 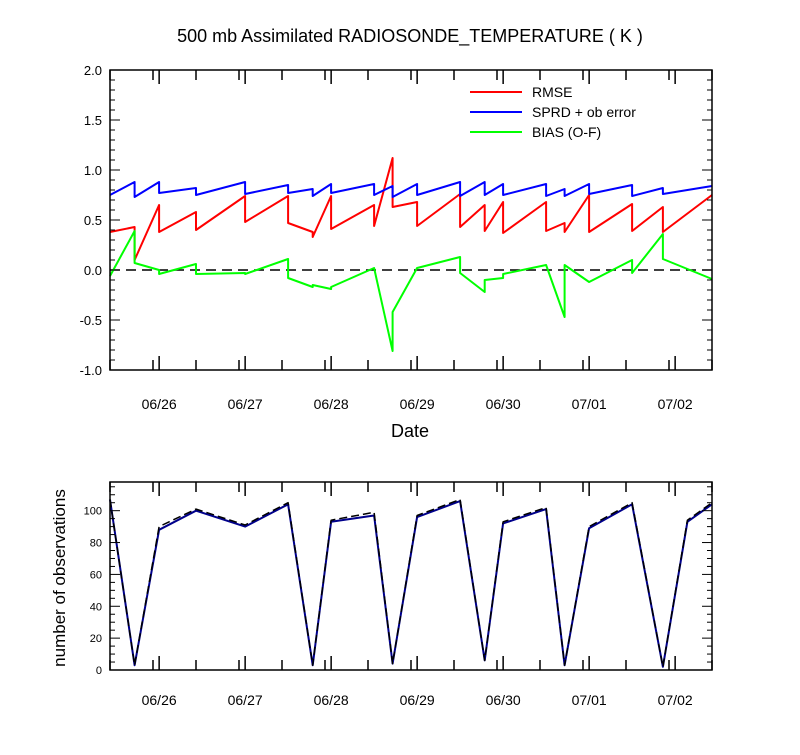 I want to click on y-tick-label: 1.5, so click(x=93, y=120).